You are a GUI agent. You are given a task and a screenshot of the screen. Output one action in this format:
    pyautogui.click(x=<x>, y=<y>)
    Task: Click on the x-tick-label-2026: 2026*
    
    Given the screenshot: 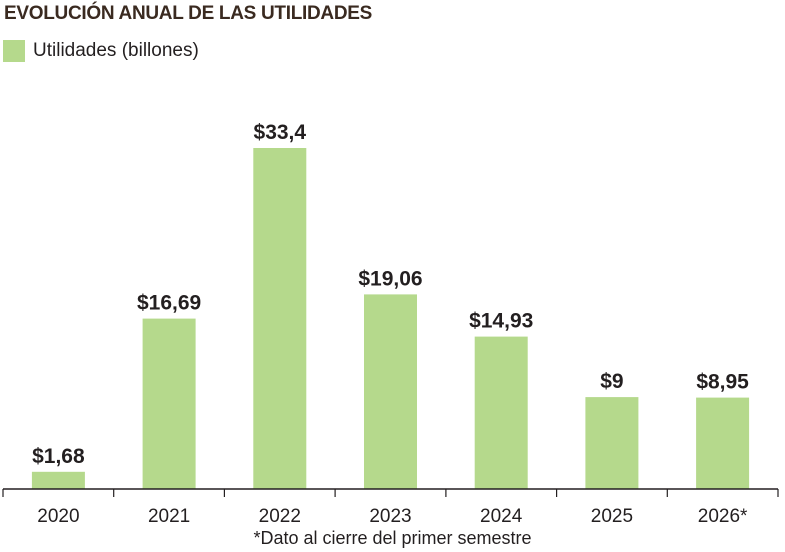 What is the action you would take?
    pyautogui.click(x=723, y=516)
    